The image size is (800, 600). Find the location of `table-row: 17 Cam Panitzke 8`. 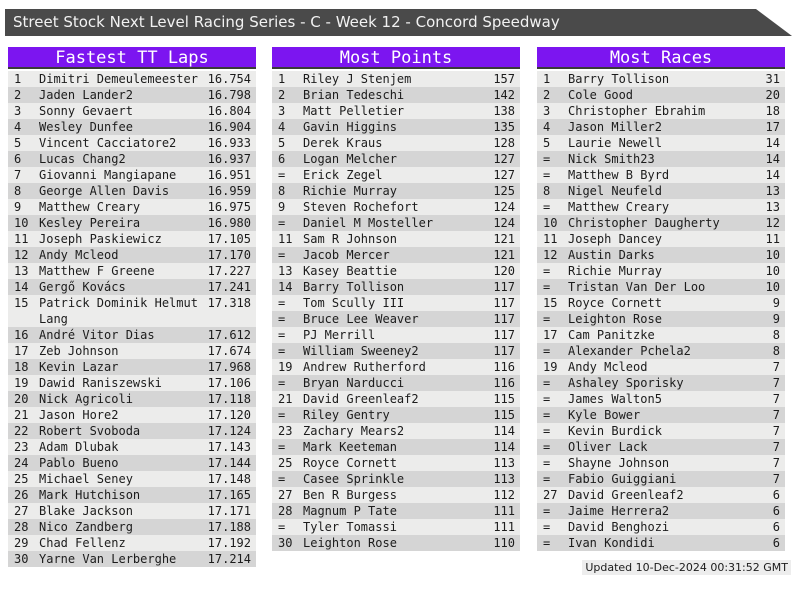

table-row: 17 Cam Panitzke 8 is located at coordinates (661, 335).